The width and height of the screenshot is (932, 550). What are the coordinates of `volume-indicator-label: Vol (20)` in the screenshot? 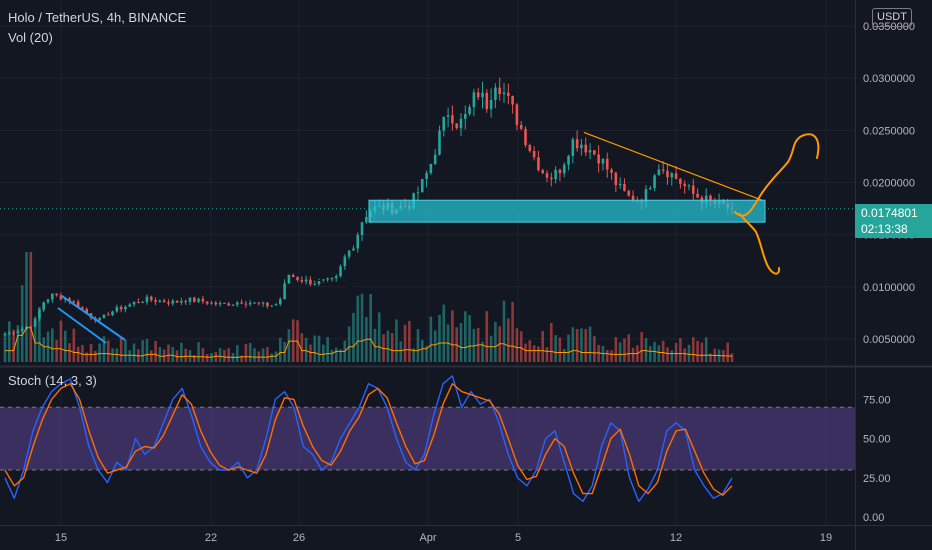 It's located at (30, 37).